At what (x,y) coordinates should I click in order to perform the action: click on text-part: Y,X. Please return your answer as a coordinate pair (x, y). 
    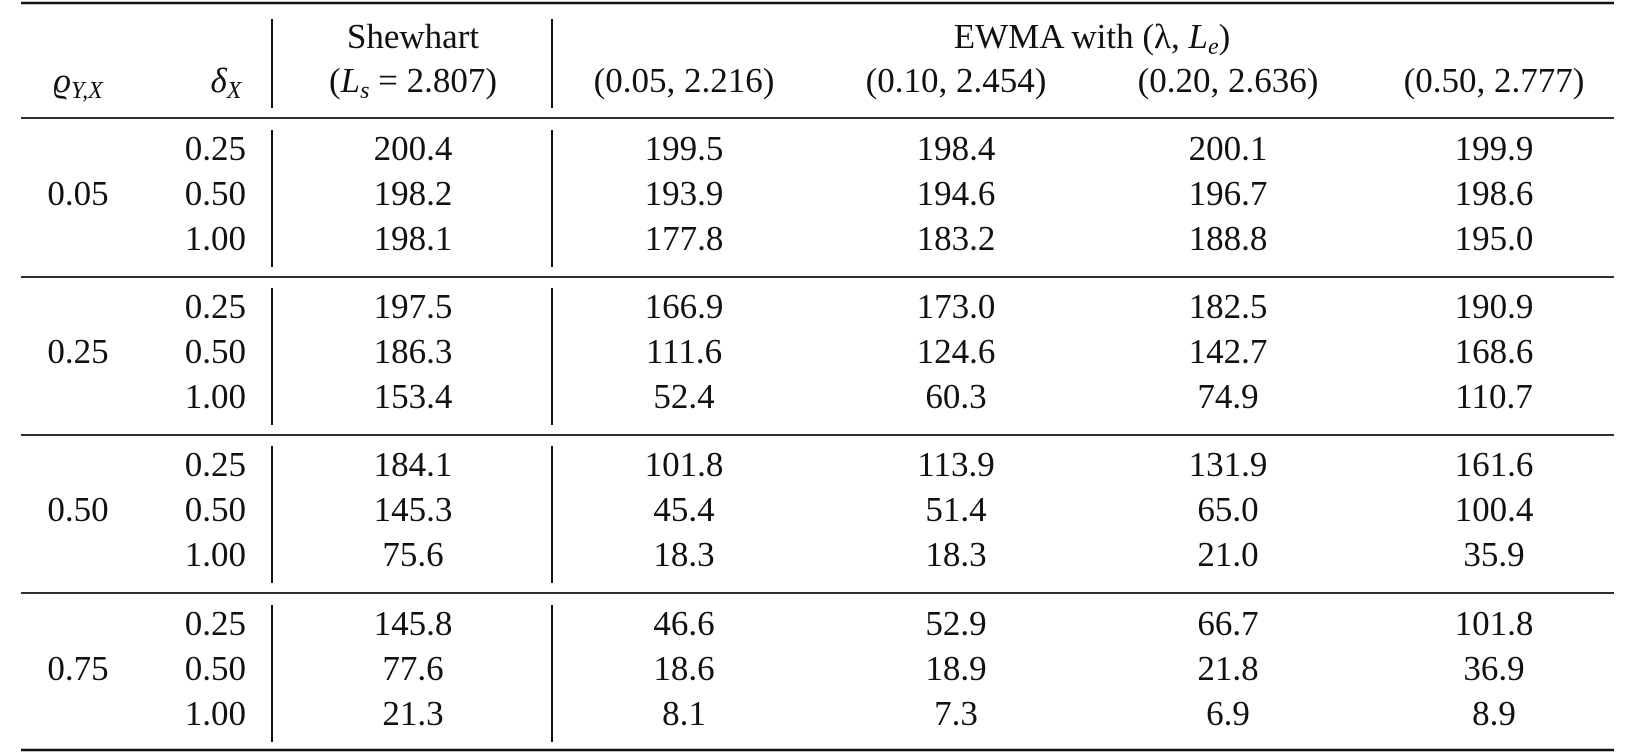
    Looking at the image, I should click on (87, 91).